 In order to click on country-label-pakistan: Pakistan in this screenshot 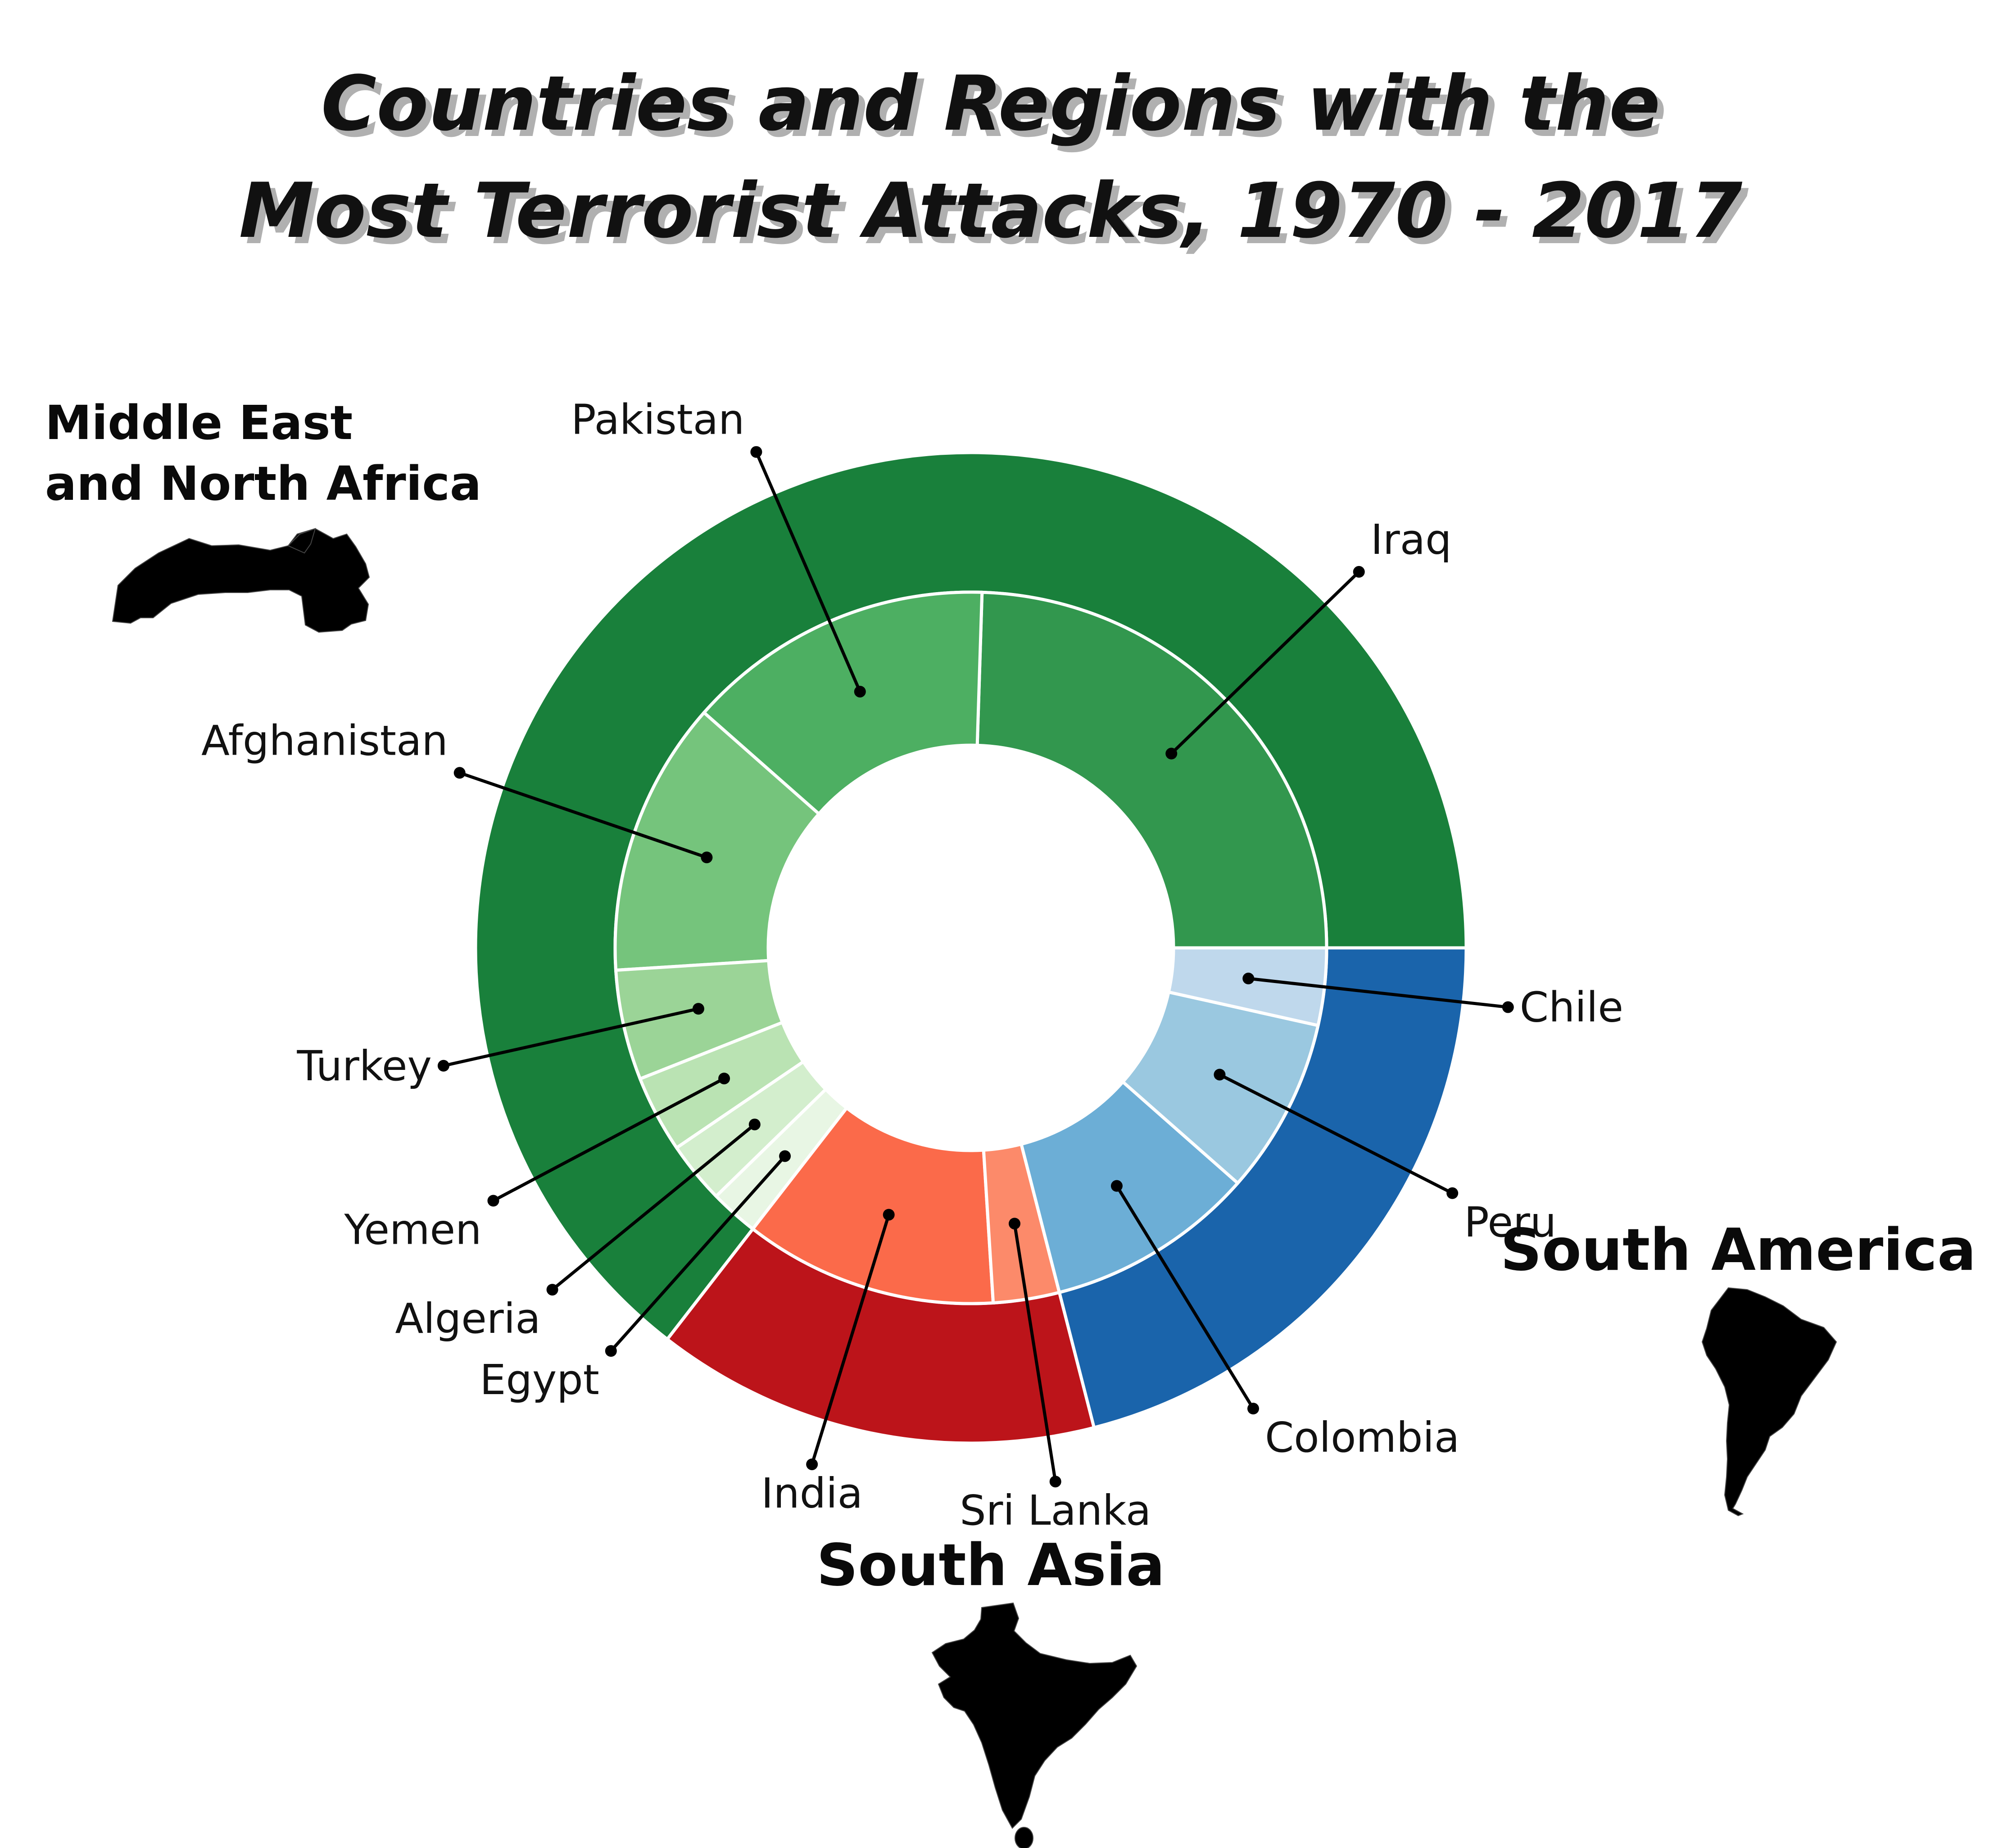, I will do `click(657, 420)`.